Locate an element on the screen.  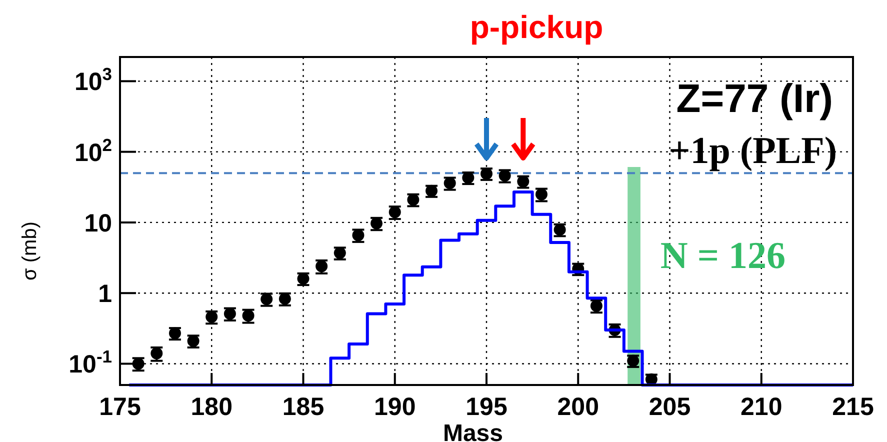
x-tick-label: 185 is located at coordinates (303, 407).